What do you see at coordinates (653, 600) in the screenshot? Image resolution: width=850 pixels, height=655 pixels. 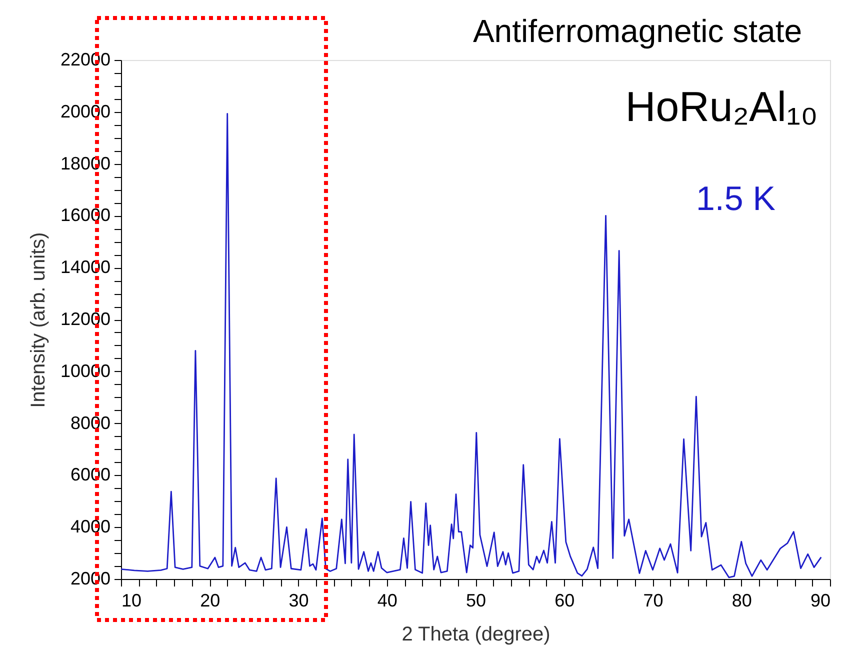 I see `x-tick-label: 70` at bounding box center [653, 600].